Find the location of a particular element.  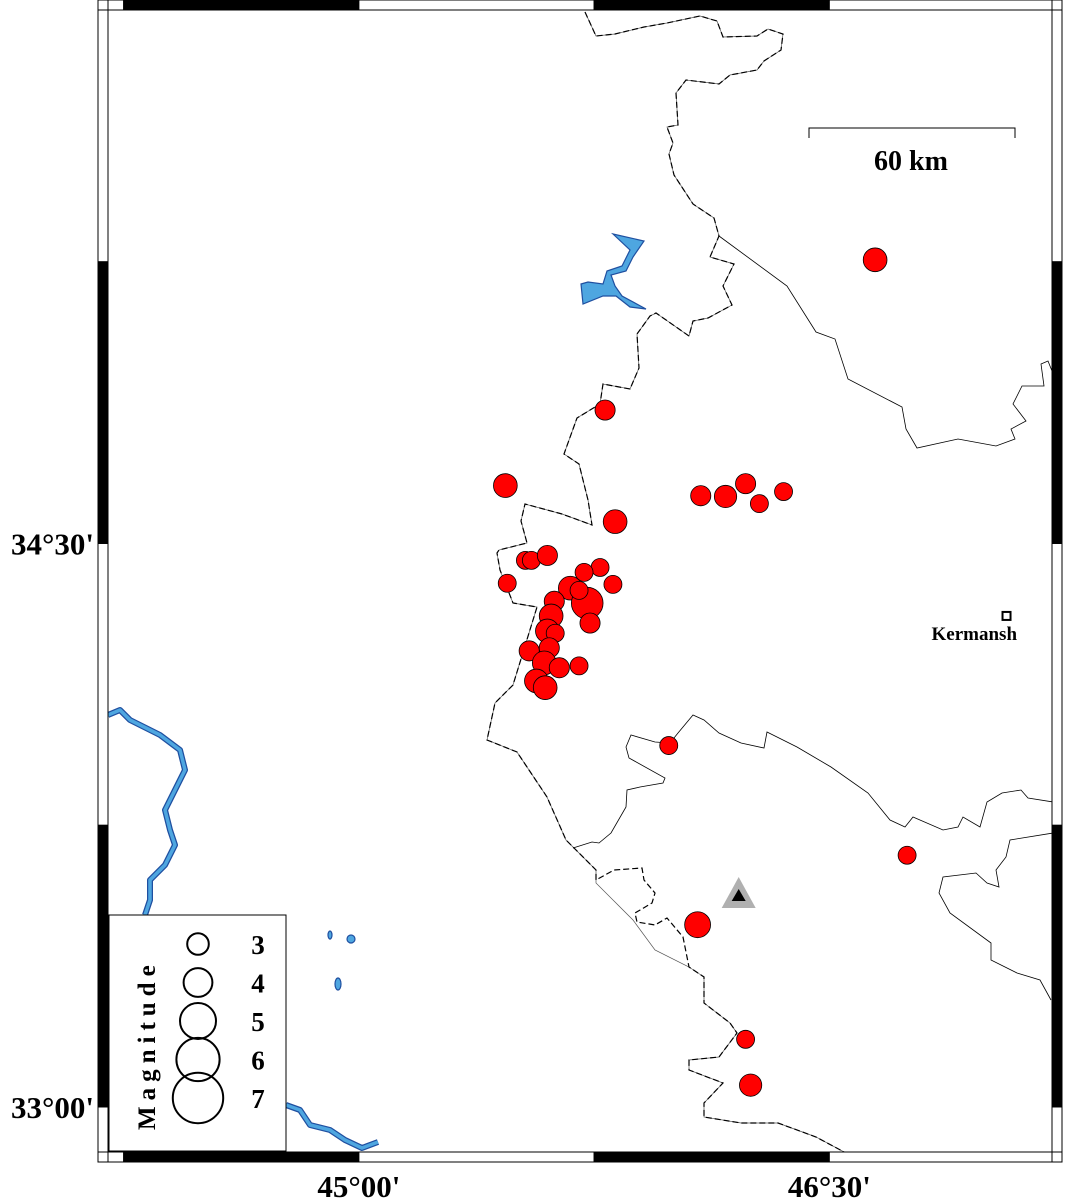

legend-label: 3 is located at coordinates (258, 945).